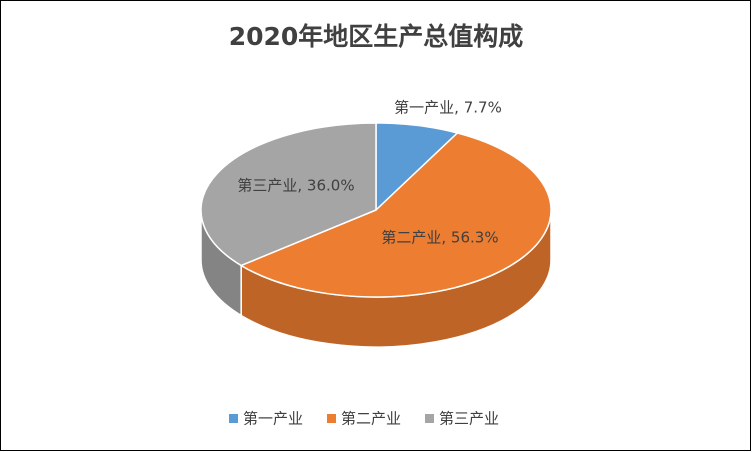 The image size is (752, 452). Describe the element at coordinates (469, 419) in the screenshot. I see `legend-label: 第三产业` at that location.